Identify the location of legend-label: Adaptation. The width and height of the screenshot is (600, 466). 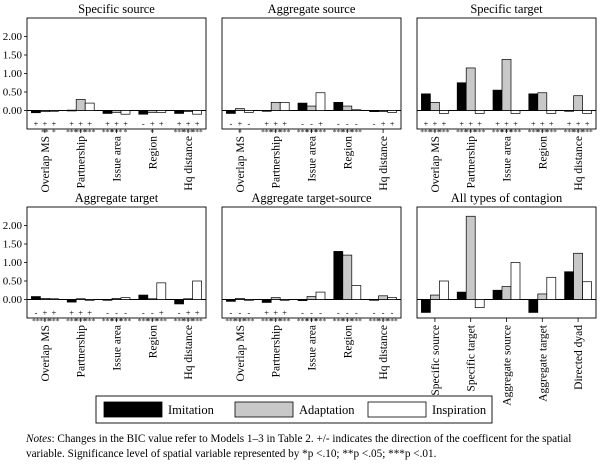
(327, 410).